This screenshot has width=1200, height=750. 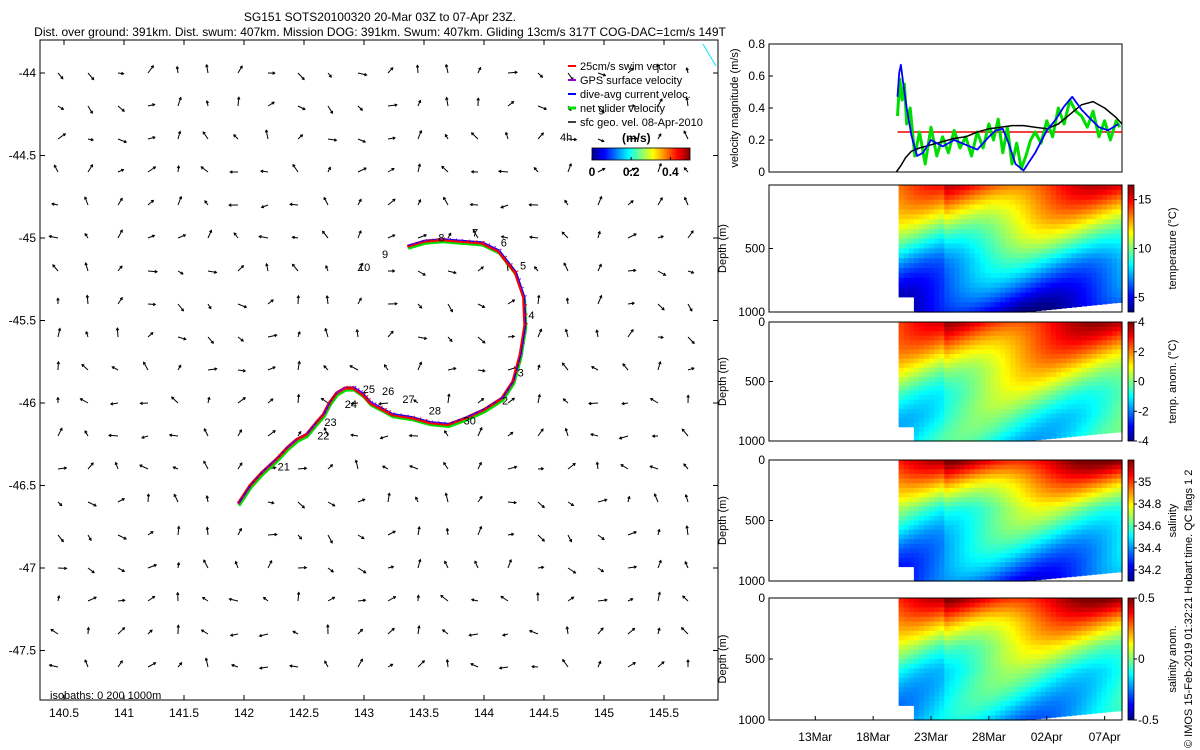 I want to click on map-y-tick-label: -44, so click(x=28, y=73).